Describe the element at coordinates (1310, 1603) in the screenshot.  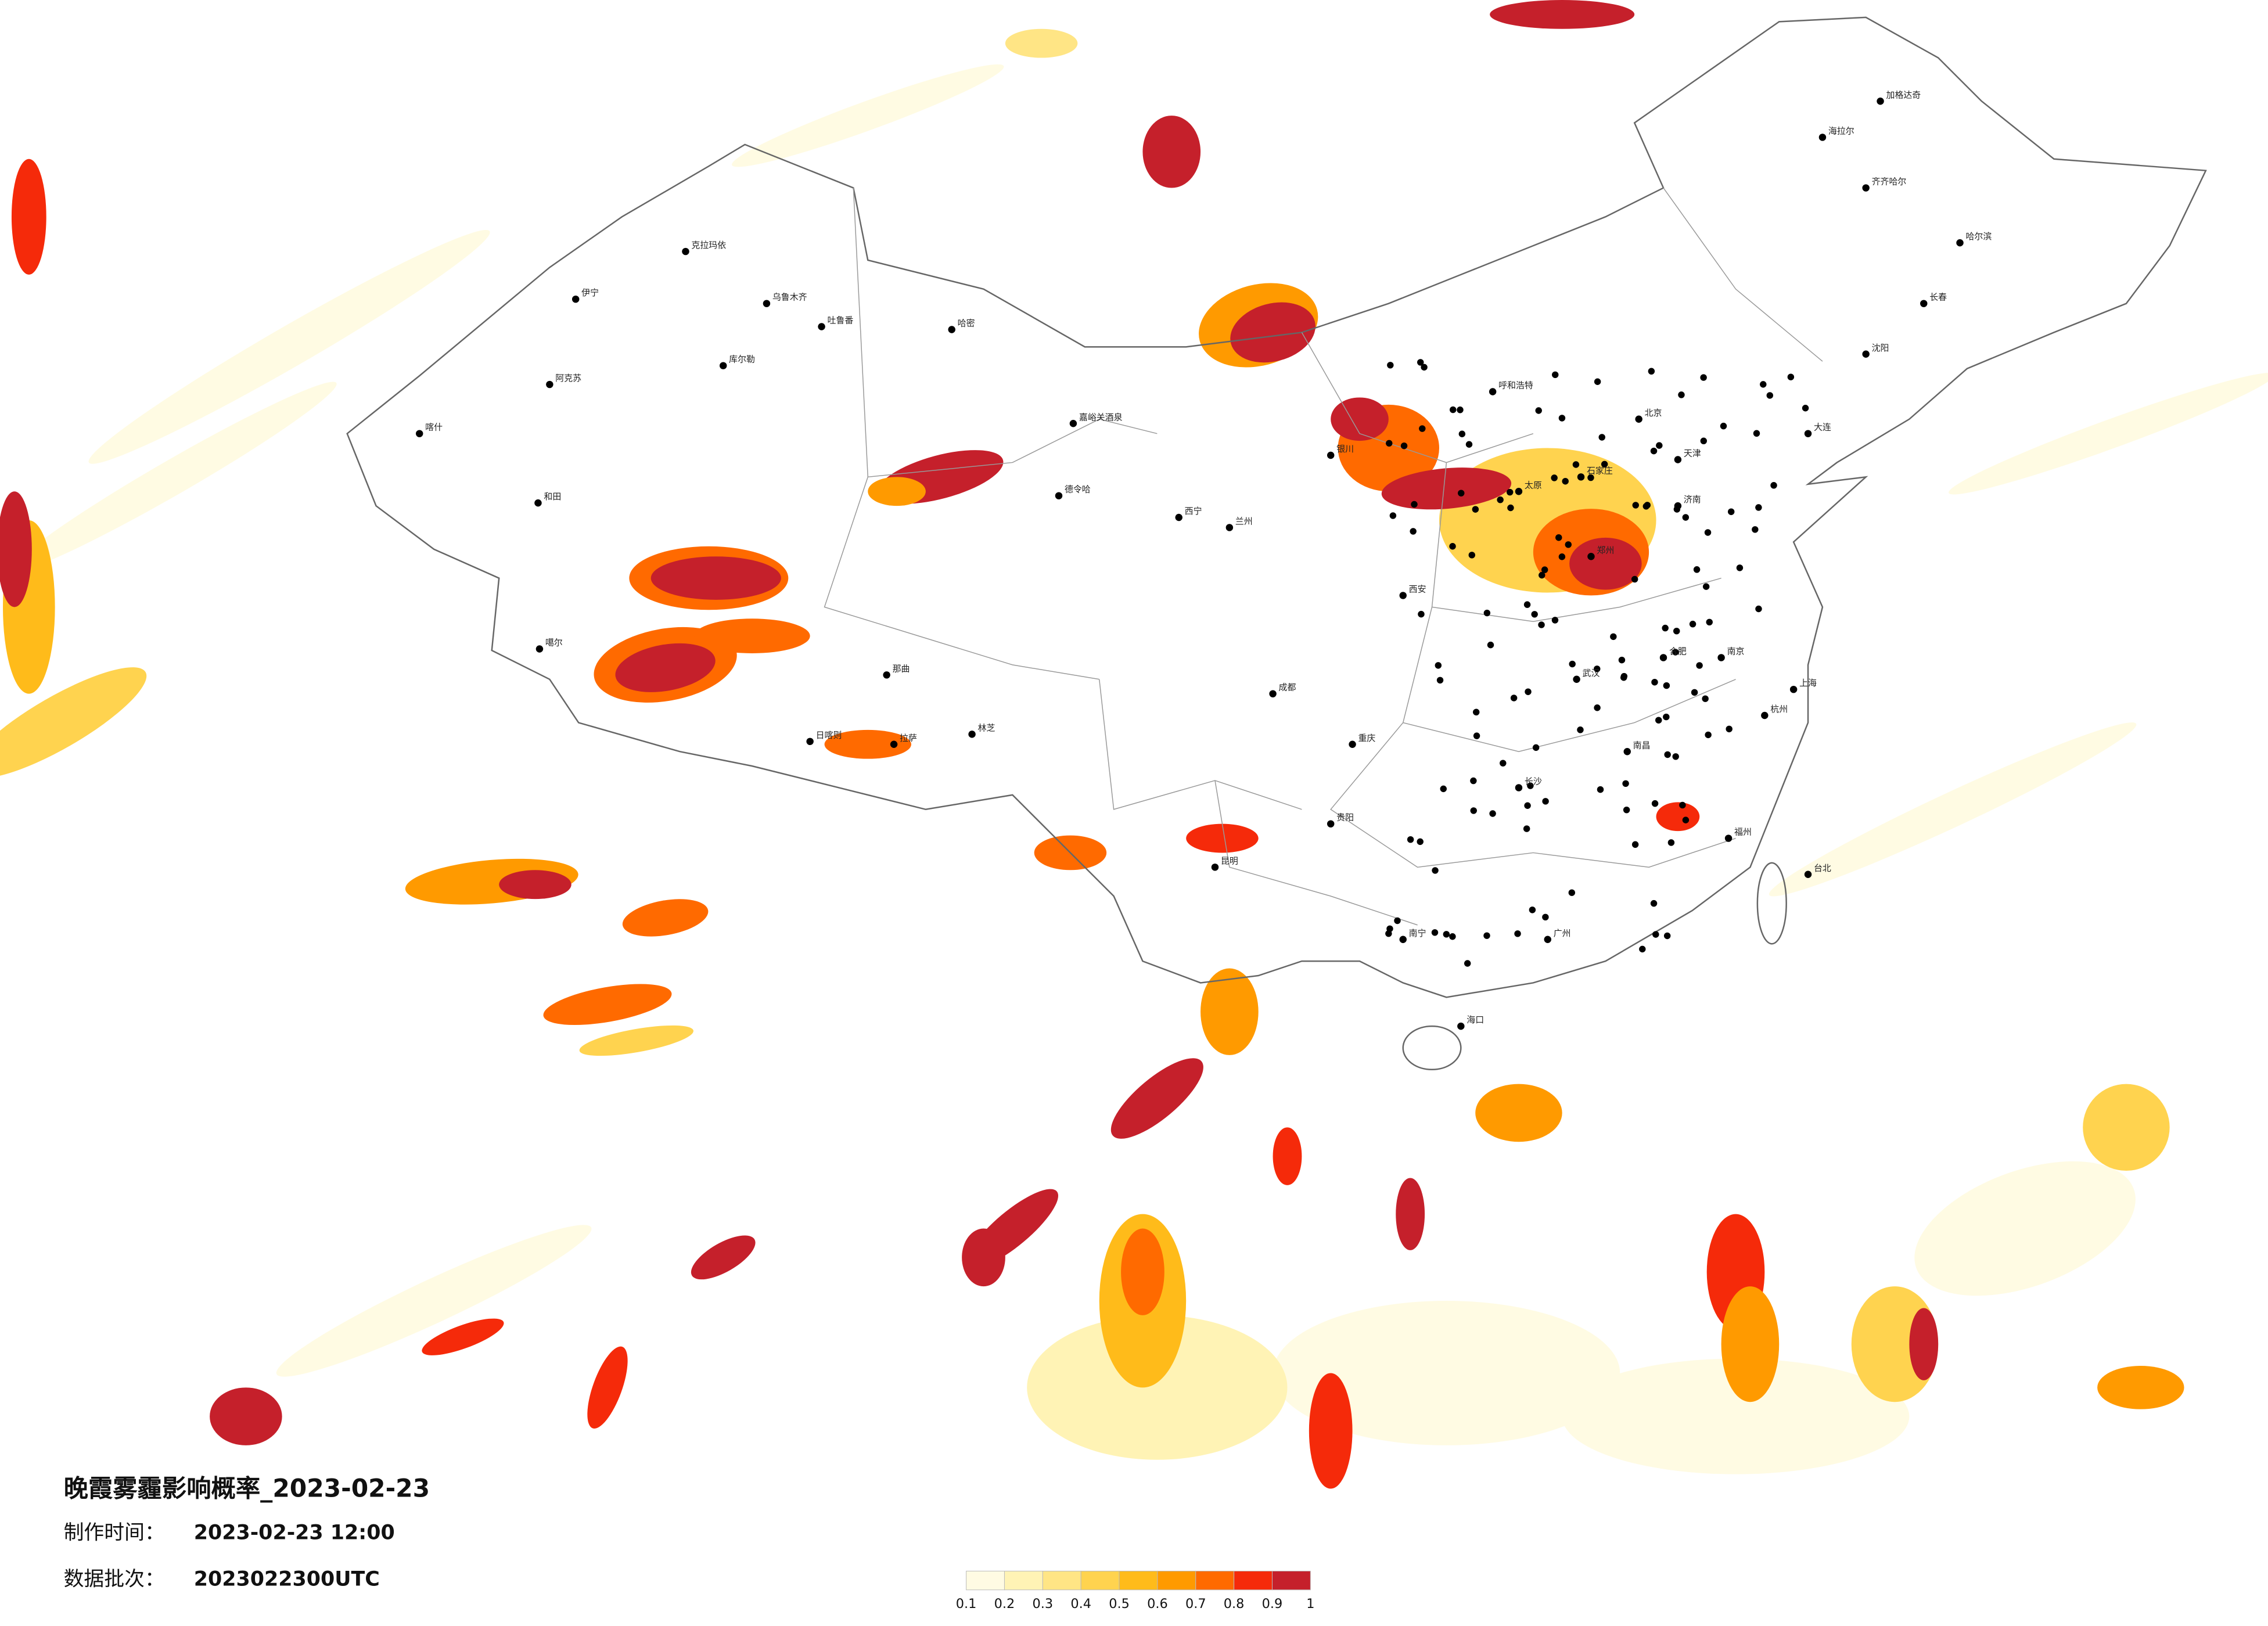
I see `colorbar-tick-label: 1` at that location.